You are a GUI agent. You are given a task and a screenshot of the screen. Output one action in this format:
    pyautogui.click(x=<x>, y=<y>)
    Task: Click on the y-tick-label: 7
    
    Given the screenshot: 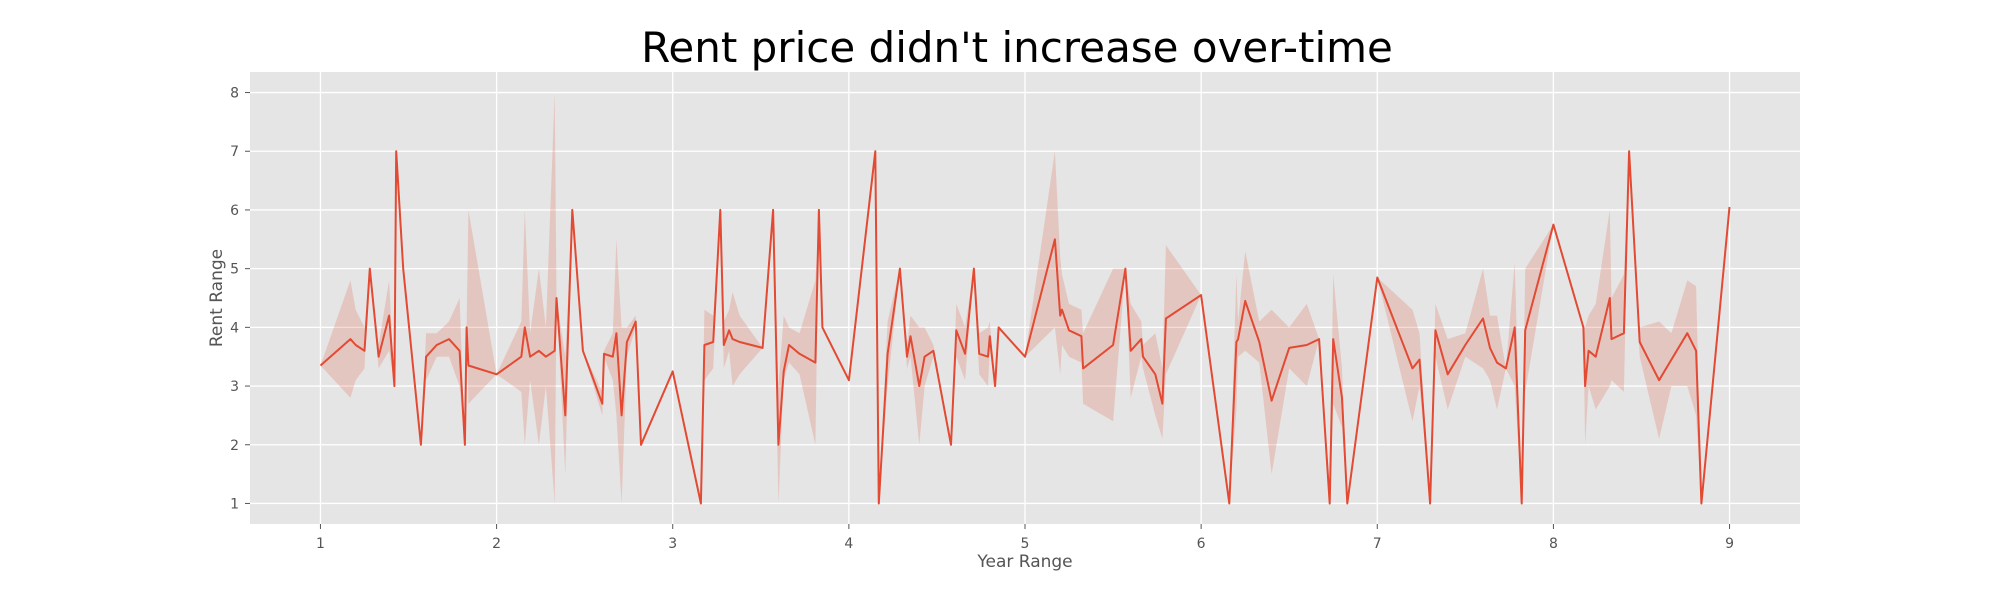 What is the action you would take?
    pyautogui.click(x=234, y=152)
    